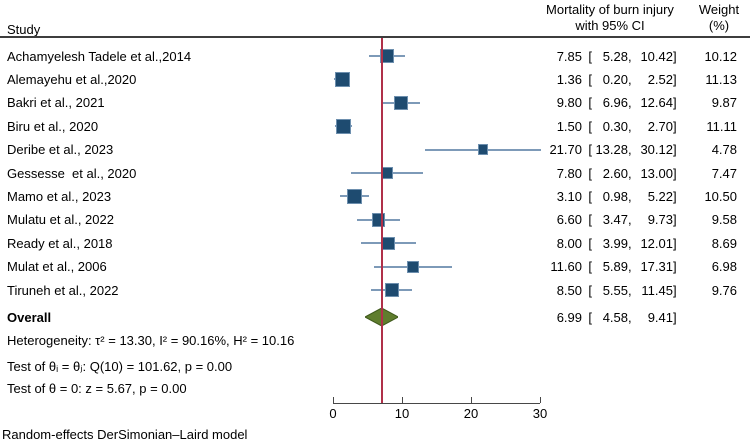 The height and width of the screenshot is (446, 750). What do you see at coordinates (656, 103) in the screenshot?
I see `estimate-text: 12.64` at bounding box center [656, 103].